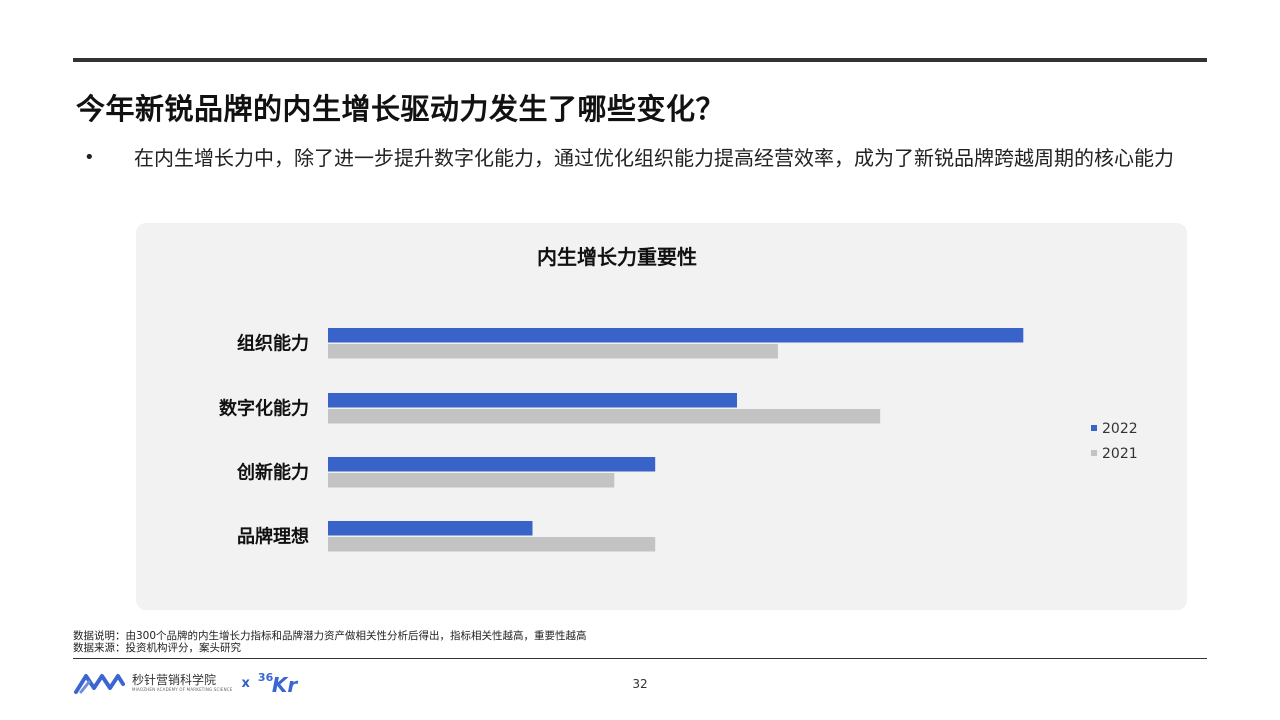 This screenshot has width=1280, height=720. Describe the element at coordinates (174, 680) in the screenshot. I see `logo-chinese-name: 秒针营销科学院` at that location.